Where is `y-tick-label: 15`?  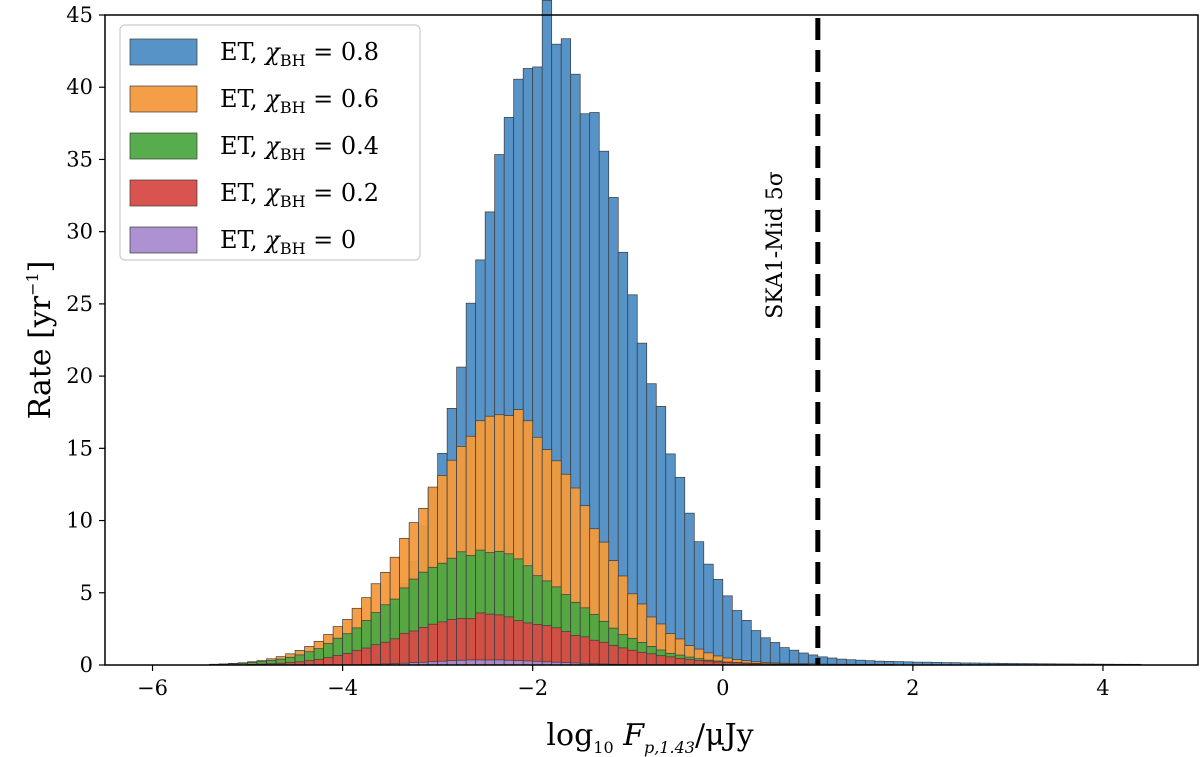 y-tick-label: 15 is located at coordinates (79, 448).